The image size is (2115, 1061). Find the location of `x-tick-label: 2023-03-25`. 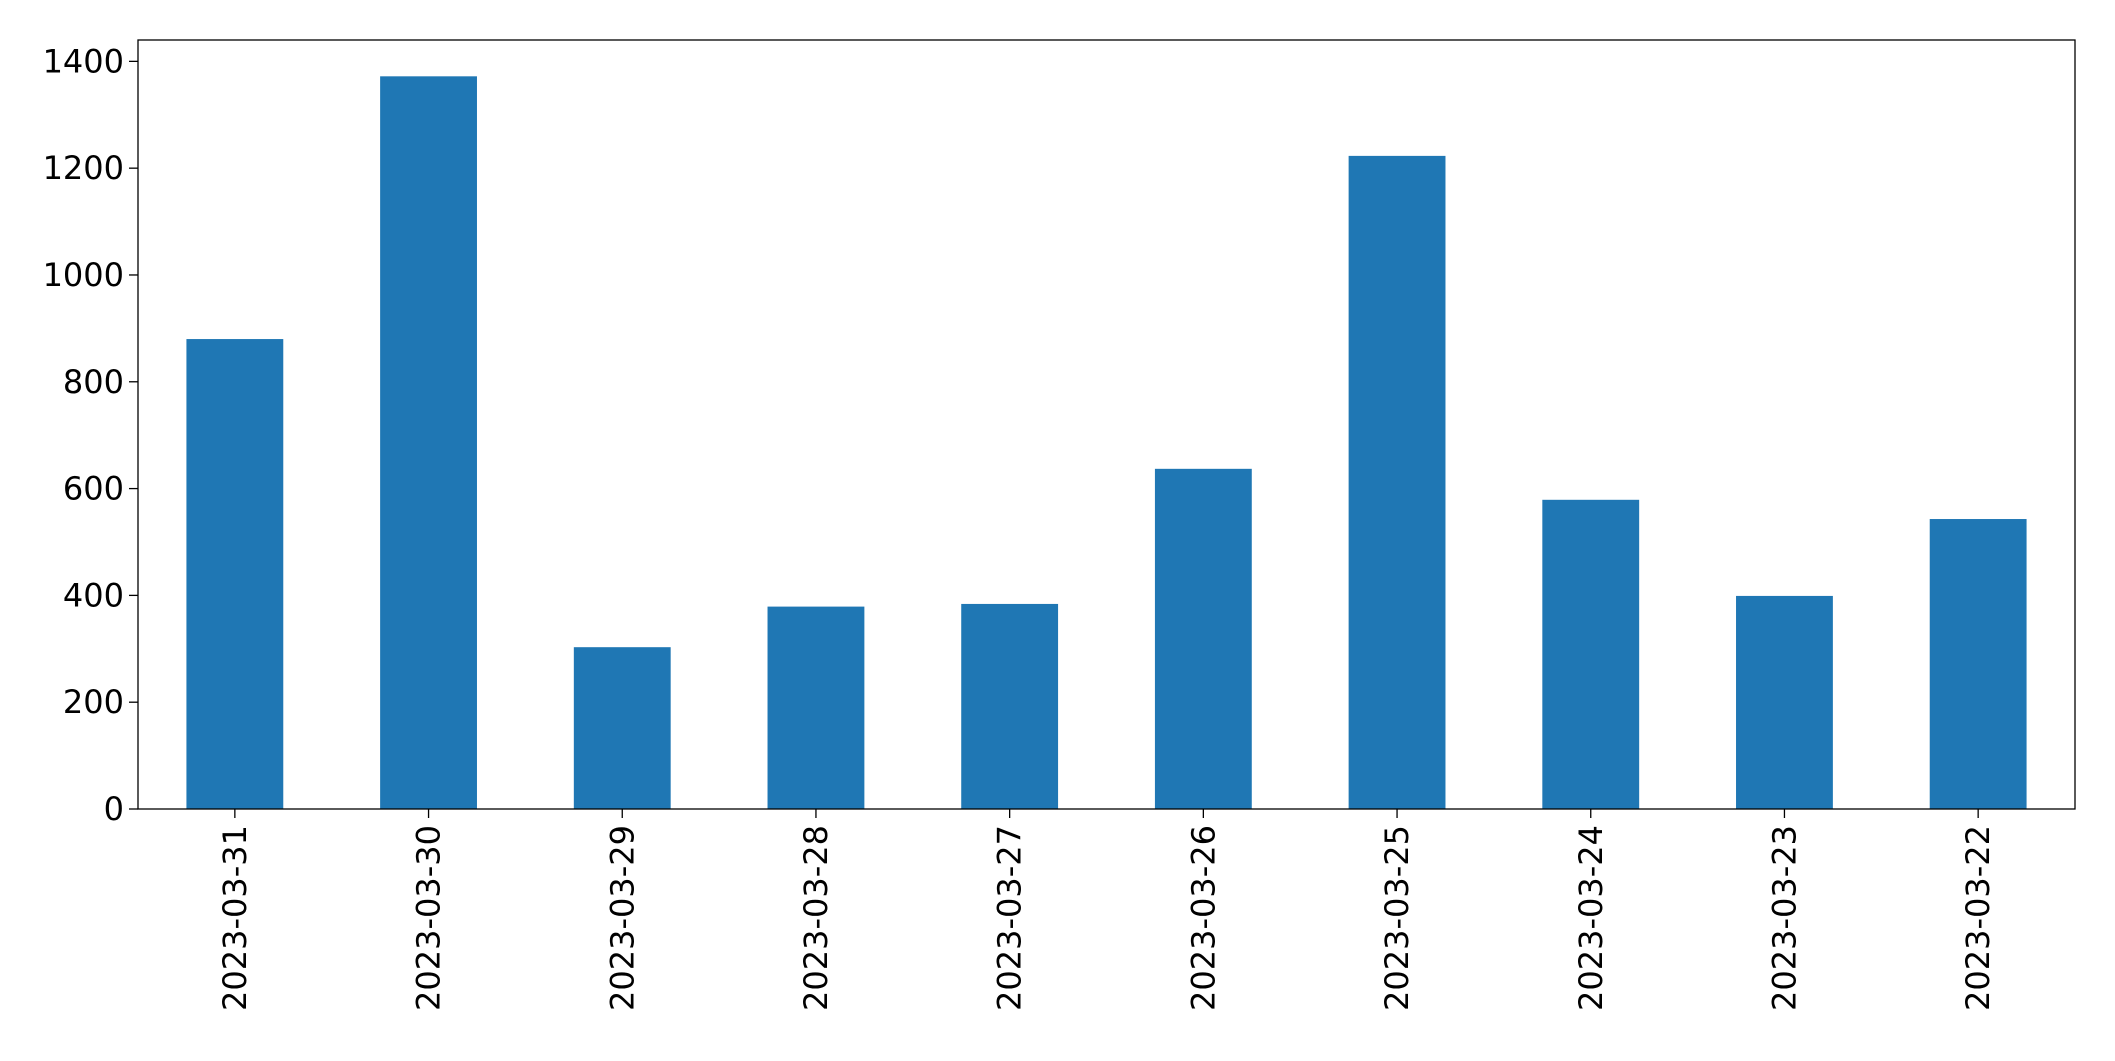

x-tick-label: 2023-03-25 is located at coordinates (1397, 918).